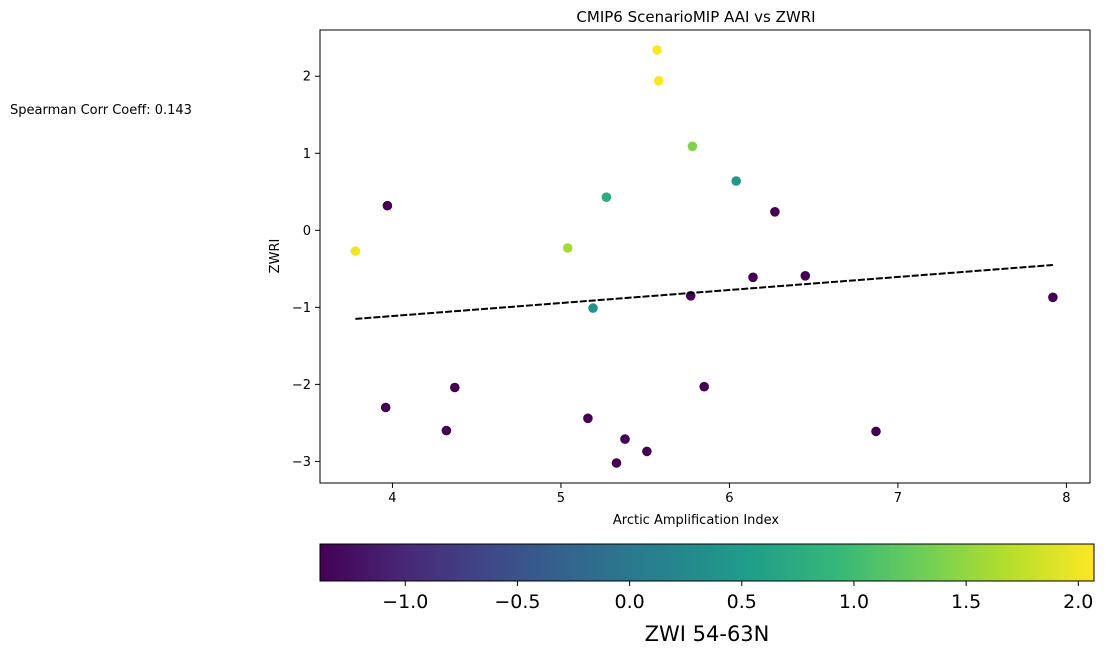  I want to click on colorbar-tick-label-6: 2.0, so click(1078, 602).